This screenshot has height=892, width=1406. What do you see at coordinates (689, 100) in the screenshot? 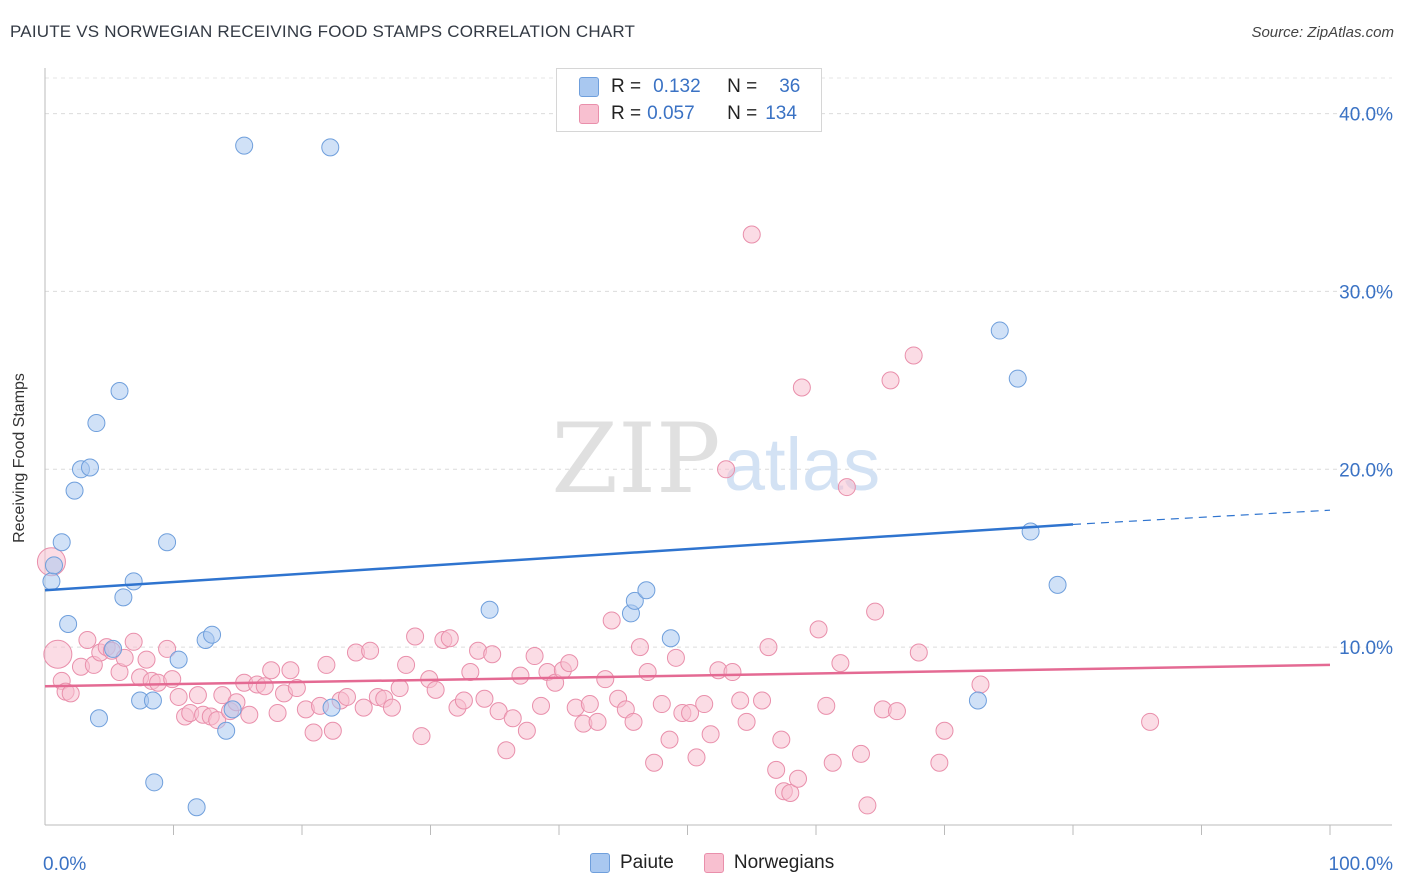
I see `stats-legend: R = 0.132 N = 36 R = 0.057 N = 134` at bounding box center [689, 100].